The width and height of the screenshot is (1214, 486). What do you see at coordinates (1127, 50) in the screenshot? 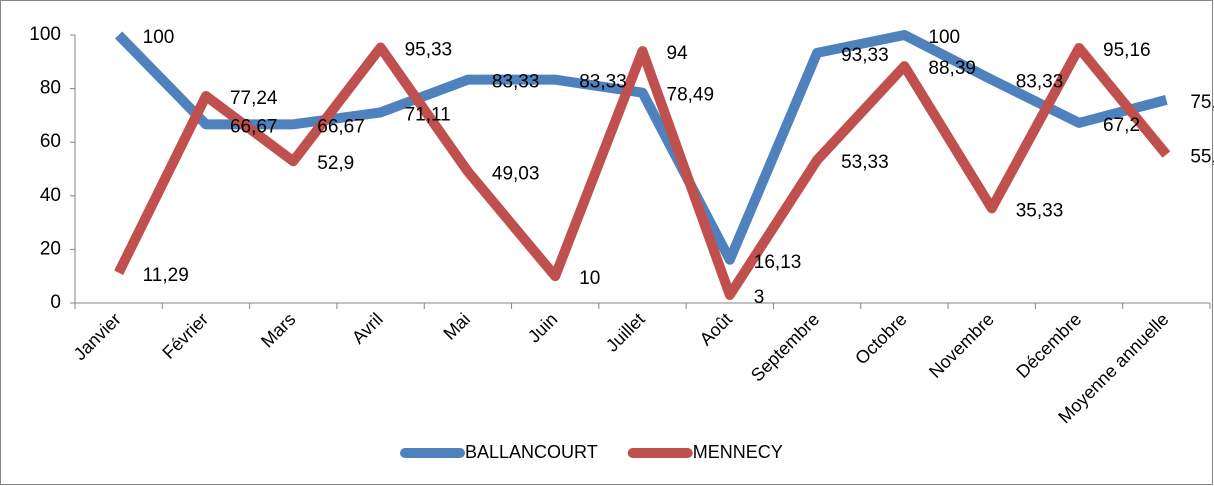
I see `data-label: 95,16` at bounding box center [1127, 50].